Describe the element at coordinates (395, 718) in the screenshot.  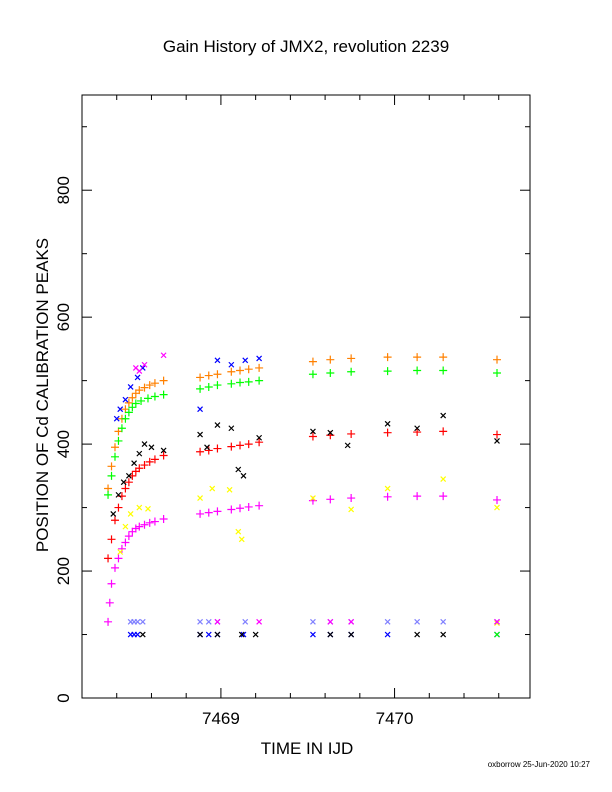
I see `x-tick-label: 7470` at that location.